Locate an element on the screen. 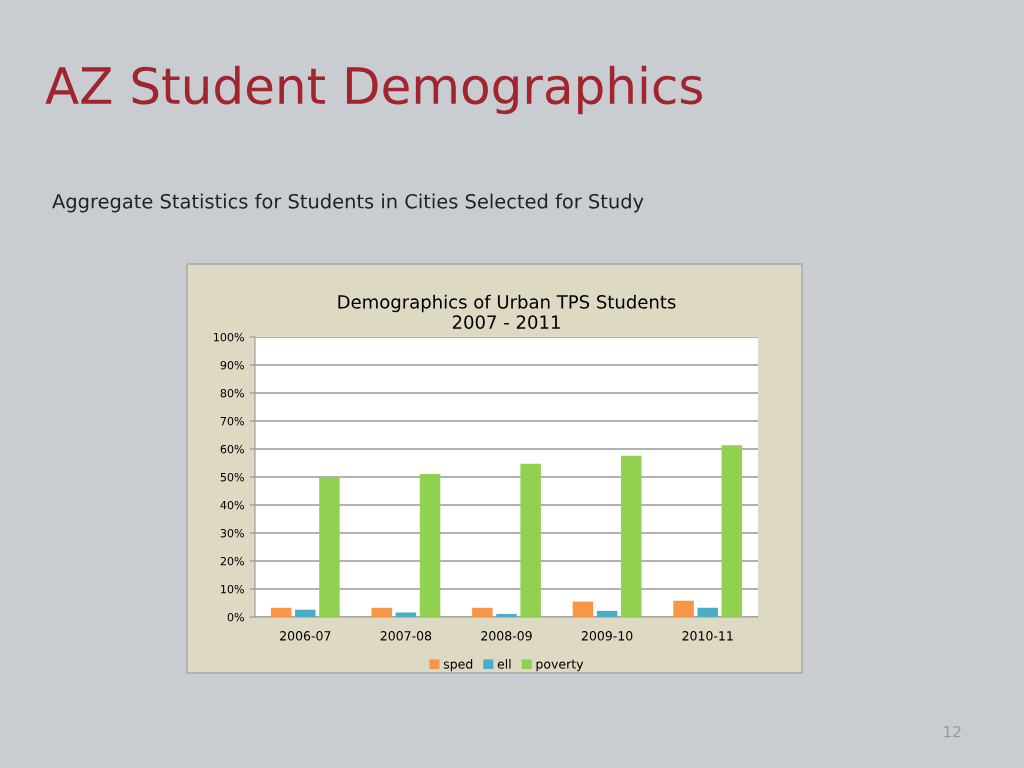 The height and width of the screenshot is (768, 1024). y-tick-label: 30% is located at coordinates (232, 533).